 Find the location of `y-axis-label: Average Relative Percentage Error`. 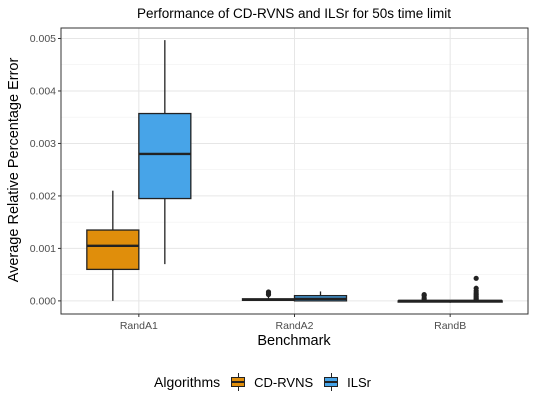

y-axis-label: Average Relative Percentage Error is located at coordinates (14, 170).